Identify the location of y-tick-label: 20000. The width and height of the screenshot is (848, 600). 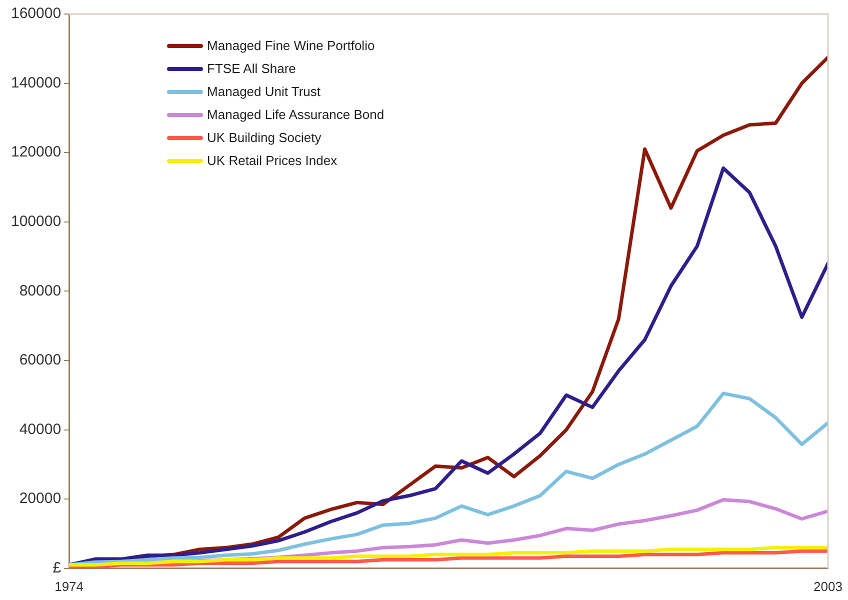
(40, 499).